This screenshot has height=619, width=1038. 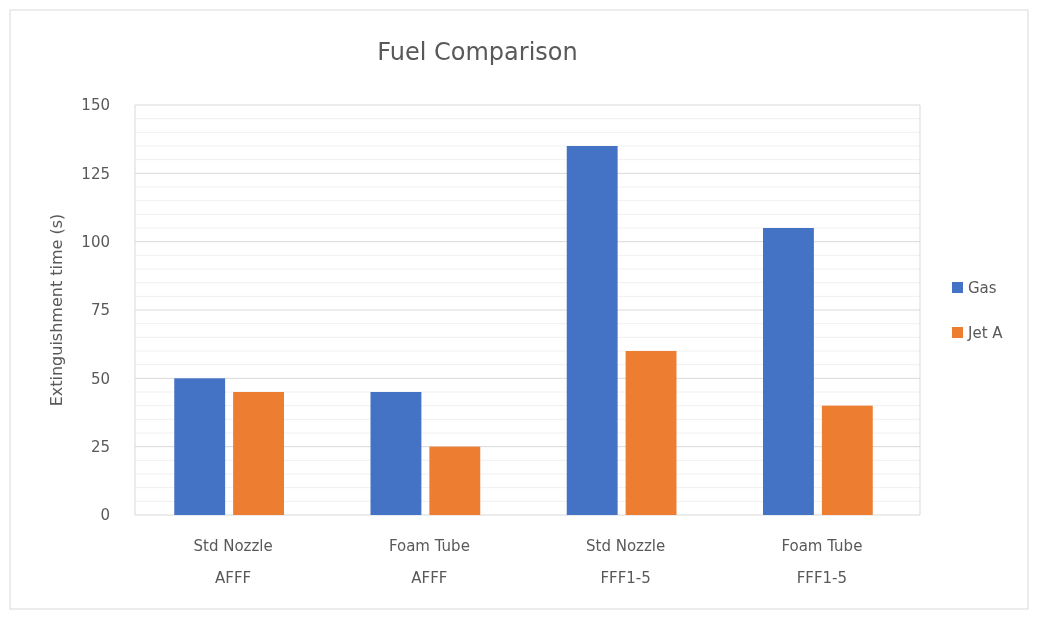 What do you see at coordinates (56, 310) in the screenshot?
I see `y-axis-title: Extinguishment time (s)` at bounding box center [56, 310].